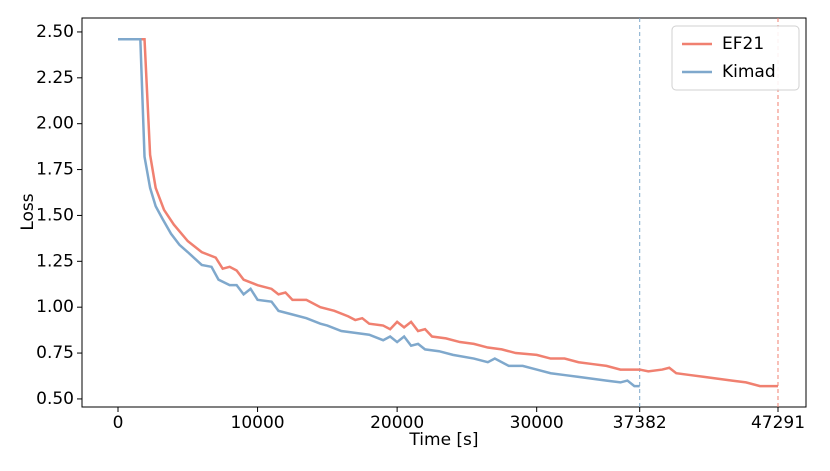 The image size is (830, 471). Describe the element at coordinates (443, 440) in the screenshot. I see `x-axis-label: Time [s]` at that location.